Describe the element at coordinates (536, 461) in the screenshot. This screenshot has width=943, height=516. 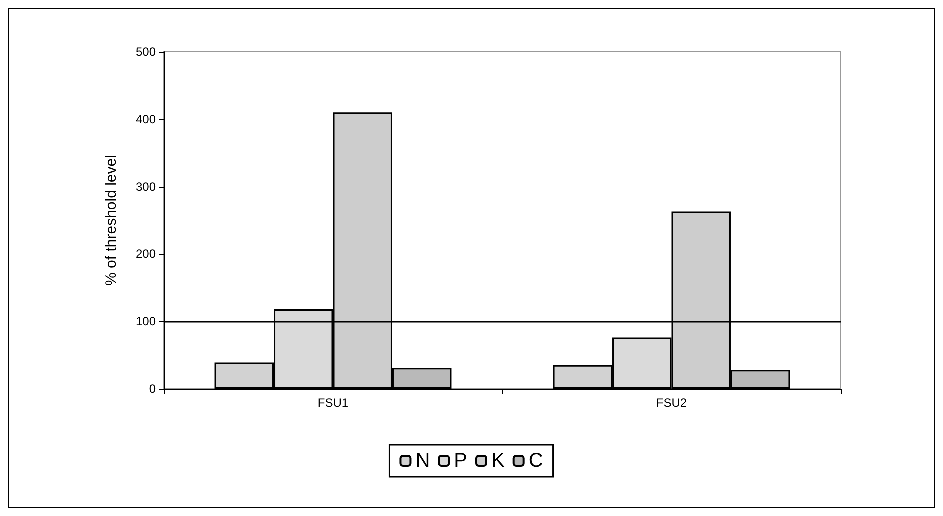
I see `legend-label: C` at that location.